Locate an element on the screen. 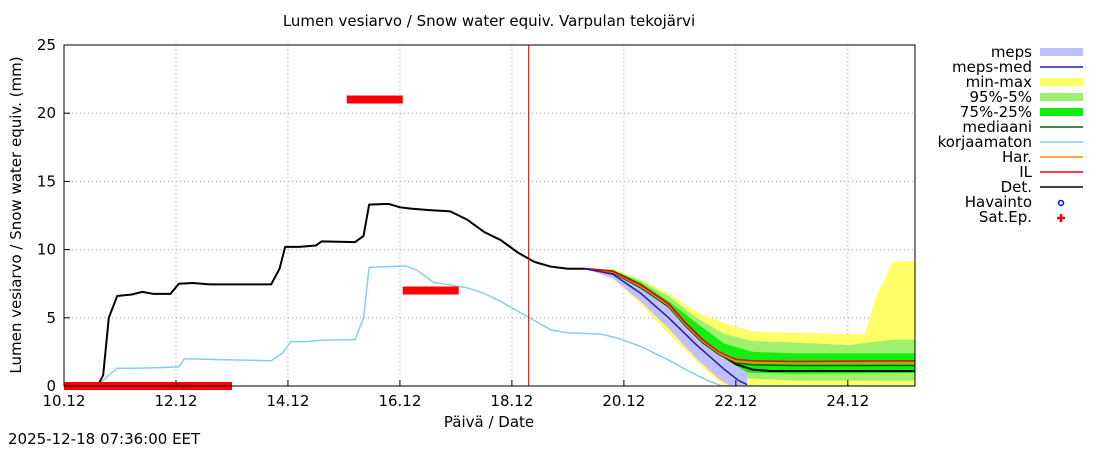  series-line-har- is located at coordinates (749, 316).